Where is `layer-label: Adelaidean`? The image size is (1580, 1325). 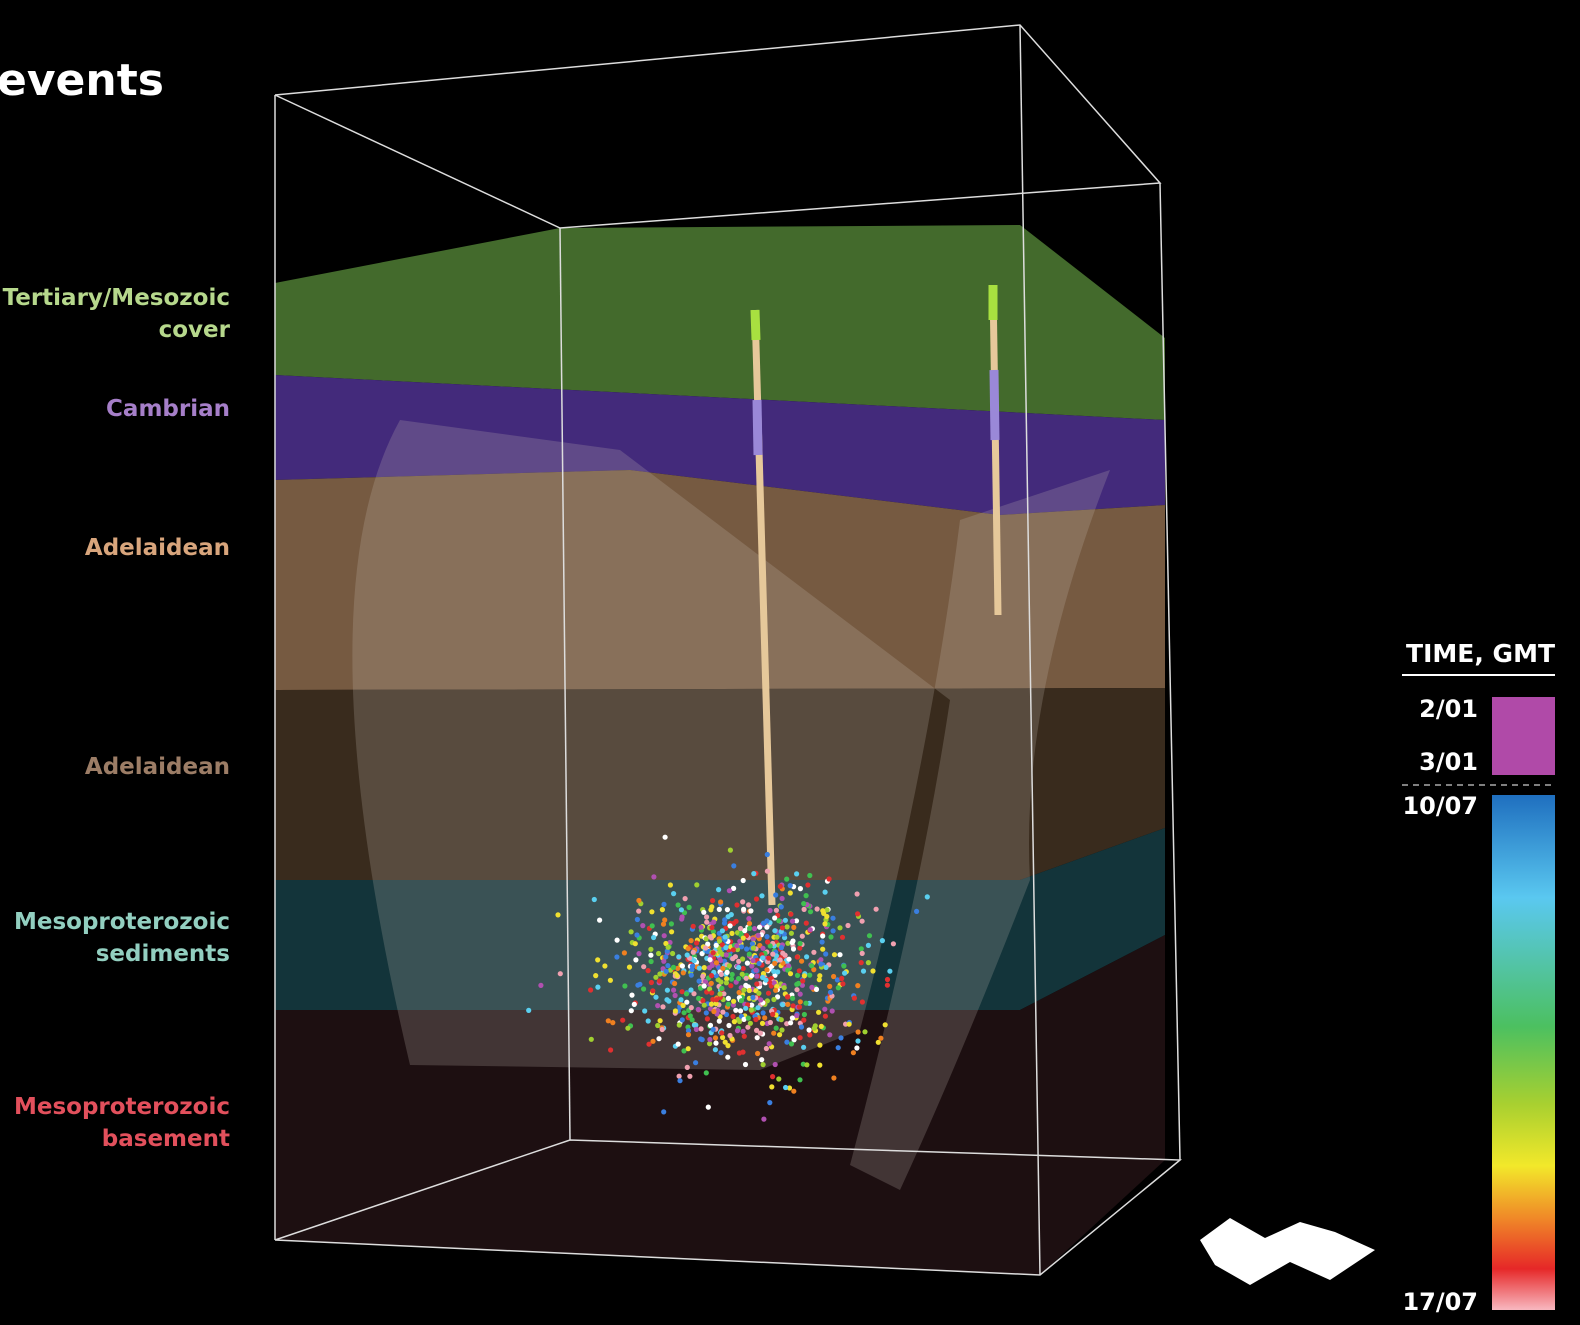 layer-label: Adelaidean is located at coordinates (157, 767).